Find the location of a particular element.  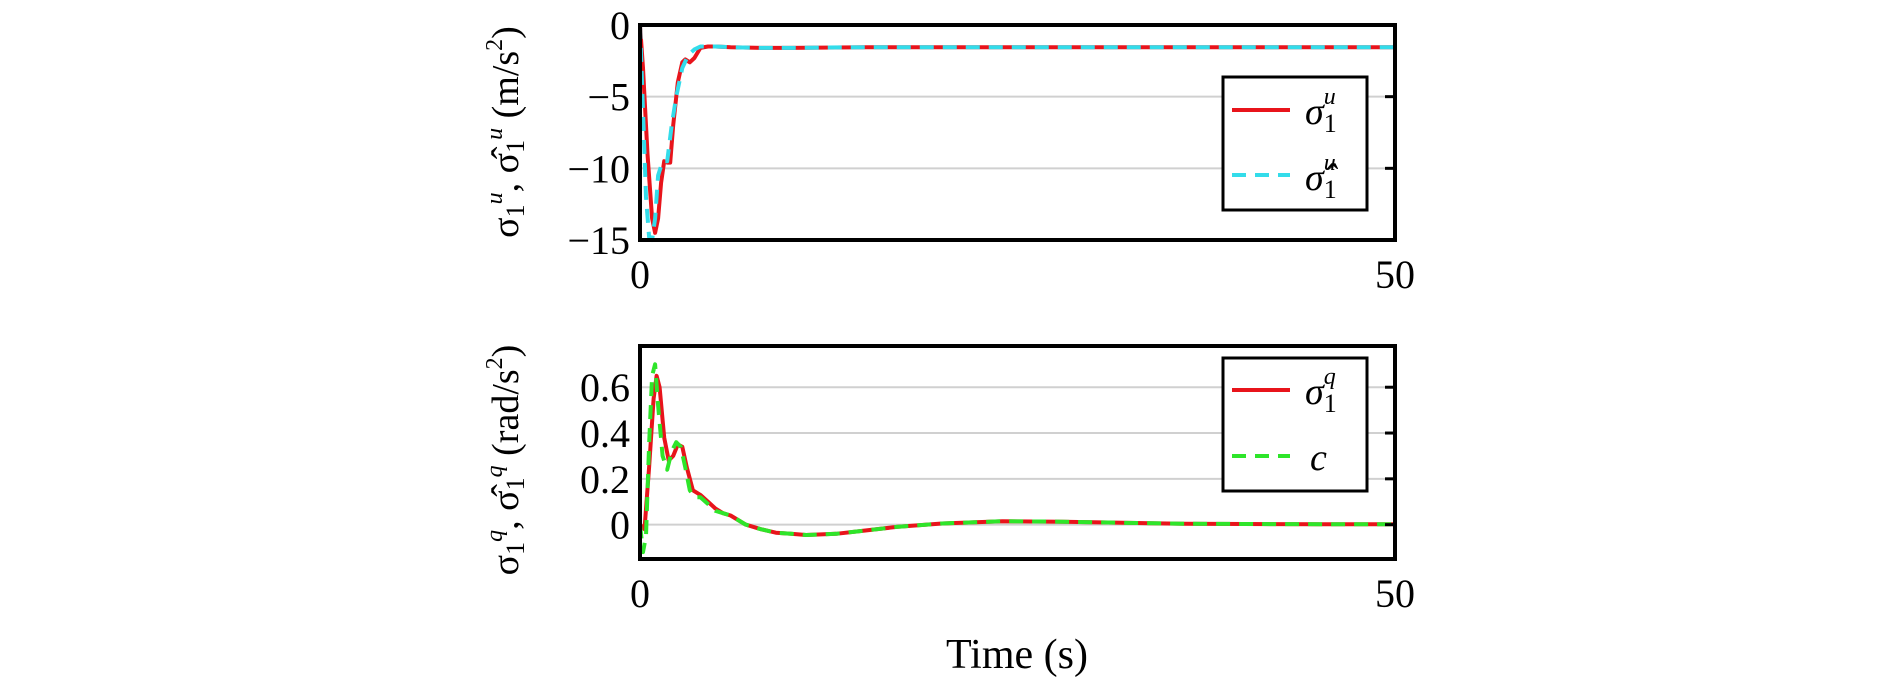

bottom-plot-x-ticks: 0 50 is located at coordinates (1022, 593).